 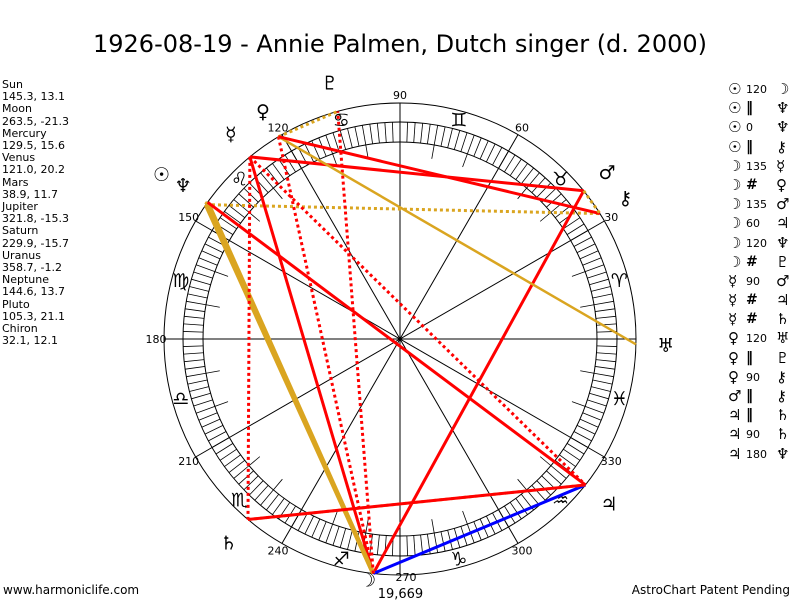 What do you see at coordinates (733, 357) in the screenshot?
I see `aspect-planet-1: ♀` at bounding box center [733, 357].